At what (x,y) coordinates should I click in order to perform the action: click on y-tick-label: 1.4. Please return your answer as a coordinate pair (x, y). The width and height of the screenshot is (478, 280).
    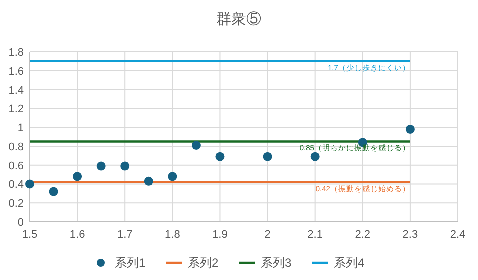
    Looking at the image, I should click on (16, 90).